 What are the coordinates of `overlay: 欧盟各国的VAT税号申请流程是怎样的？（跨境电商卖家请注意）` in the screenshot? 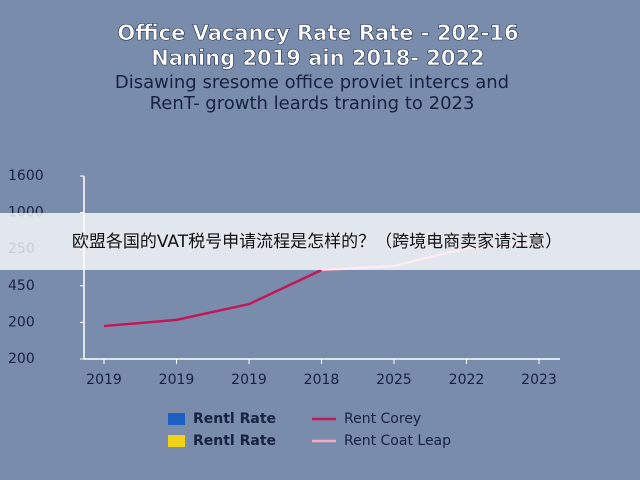 It's located at (320, 241).